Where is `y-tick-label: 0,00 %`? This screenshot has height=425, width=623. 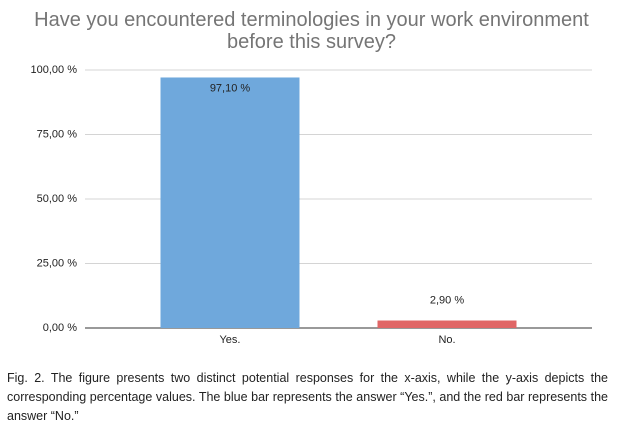
y-tick-label: 0,00 % is located at coordinates (60, 328).